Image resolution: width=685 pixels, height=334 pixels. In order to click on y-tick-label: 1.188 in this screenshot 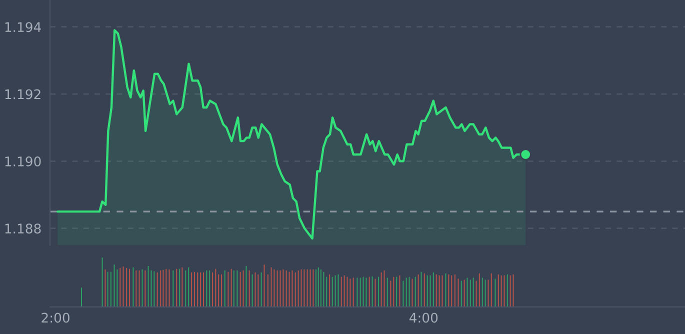, I will do `click(23, 229)`.